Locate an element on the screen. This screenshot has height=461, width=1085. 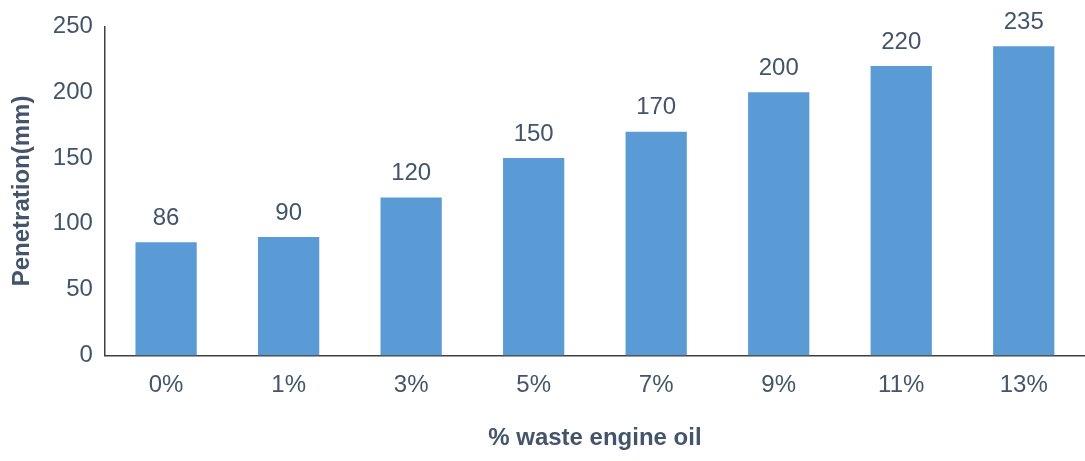
y-tick-label: 0 is located at coordinates (86, 354).